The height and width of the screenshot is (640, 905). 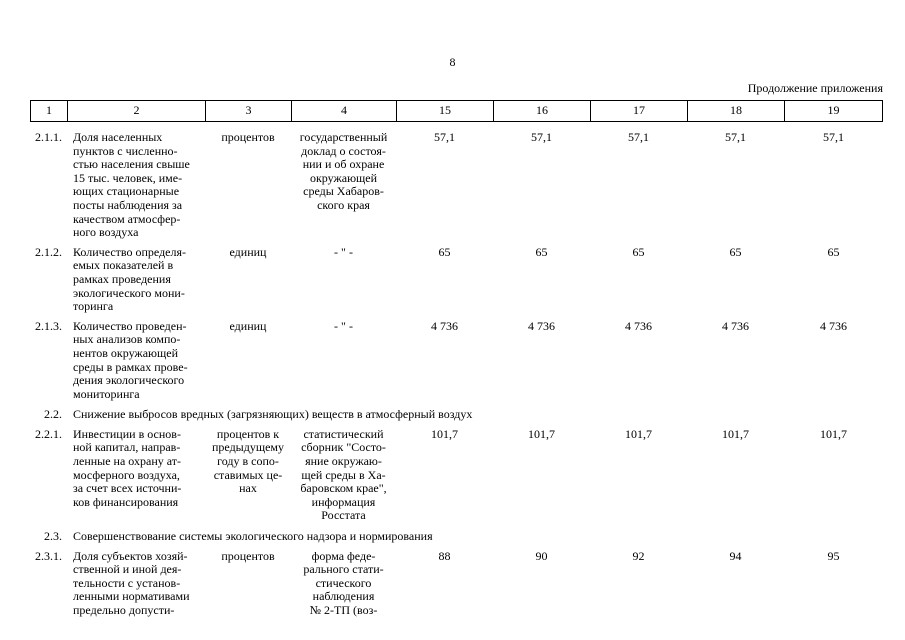 What do you see at coordinates (137, 111) in the screenshot?
I see `header-col-2: 2` at bounding box center [137, 111].